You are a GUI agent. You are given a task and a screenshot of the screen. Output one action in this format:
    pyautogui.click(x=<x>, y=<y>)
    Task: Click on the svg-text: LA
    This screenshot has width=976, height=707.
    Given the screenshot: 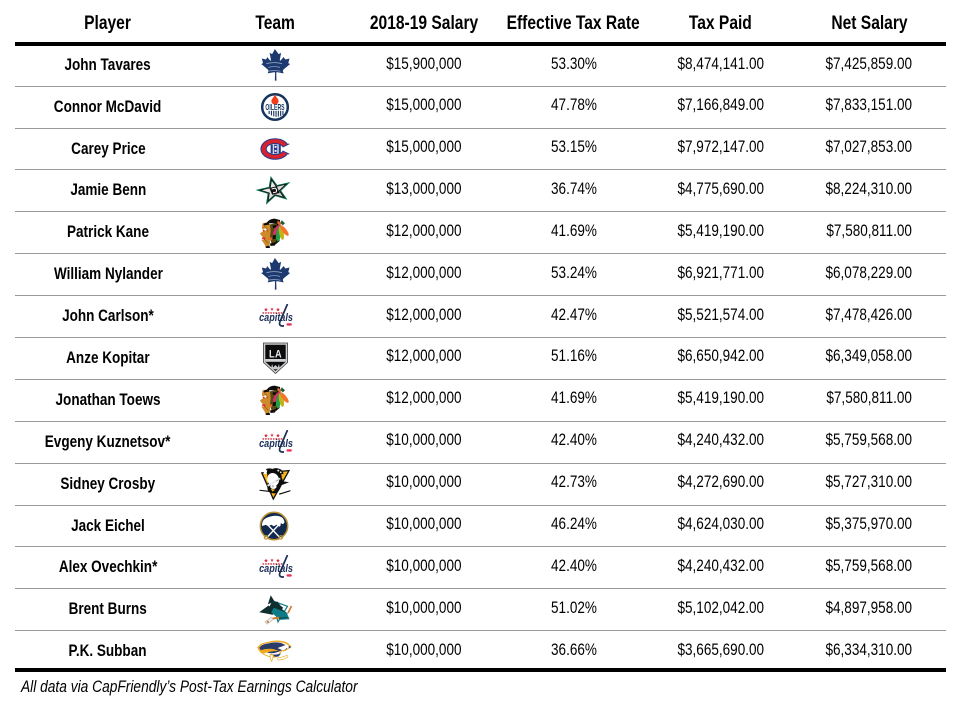 What is the action you would take?
    pyautogui.click(x=275, y=355)
    